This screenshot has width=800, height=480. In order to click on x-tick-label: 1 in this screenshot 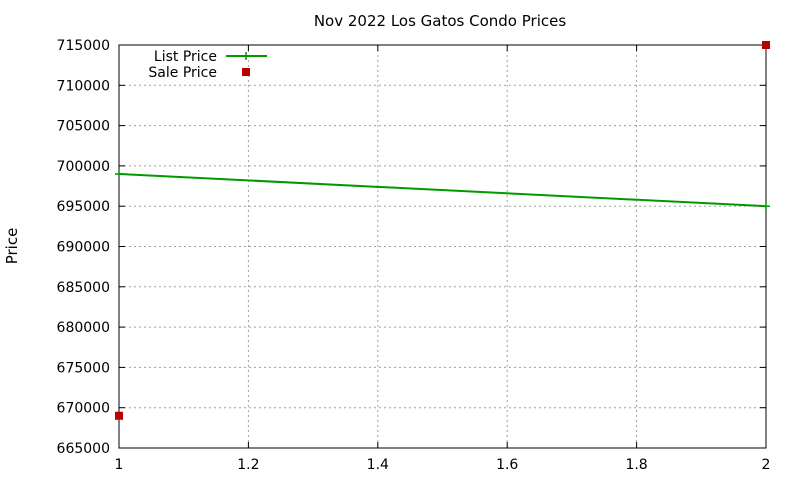, I will do `click(119, 465)`.